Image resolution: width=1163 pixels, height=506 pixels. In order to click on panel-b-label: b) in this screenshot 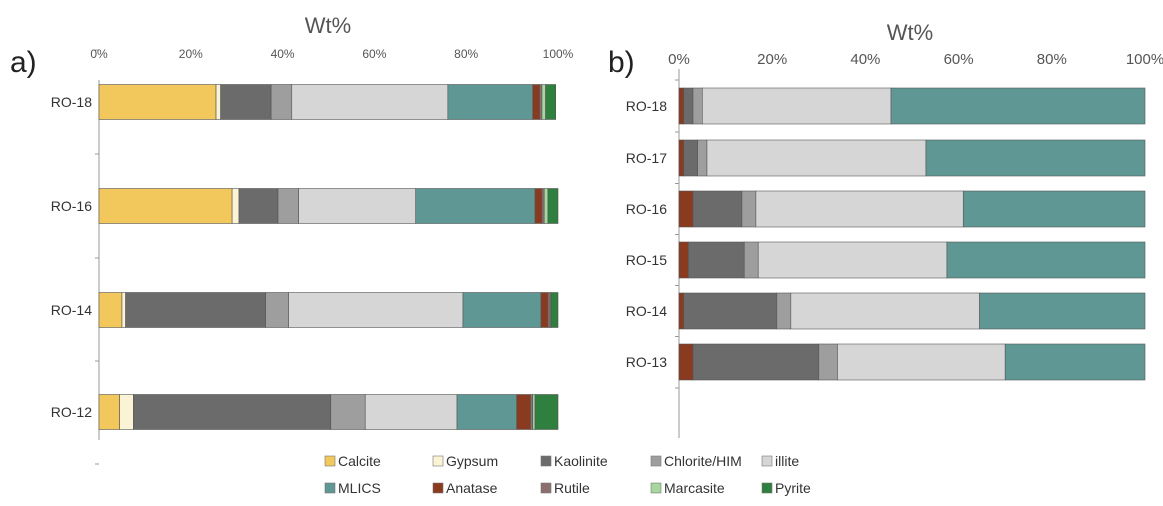, I will do `click(621, 62)`.